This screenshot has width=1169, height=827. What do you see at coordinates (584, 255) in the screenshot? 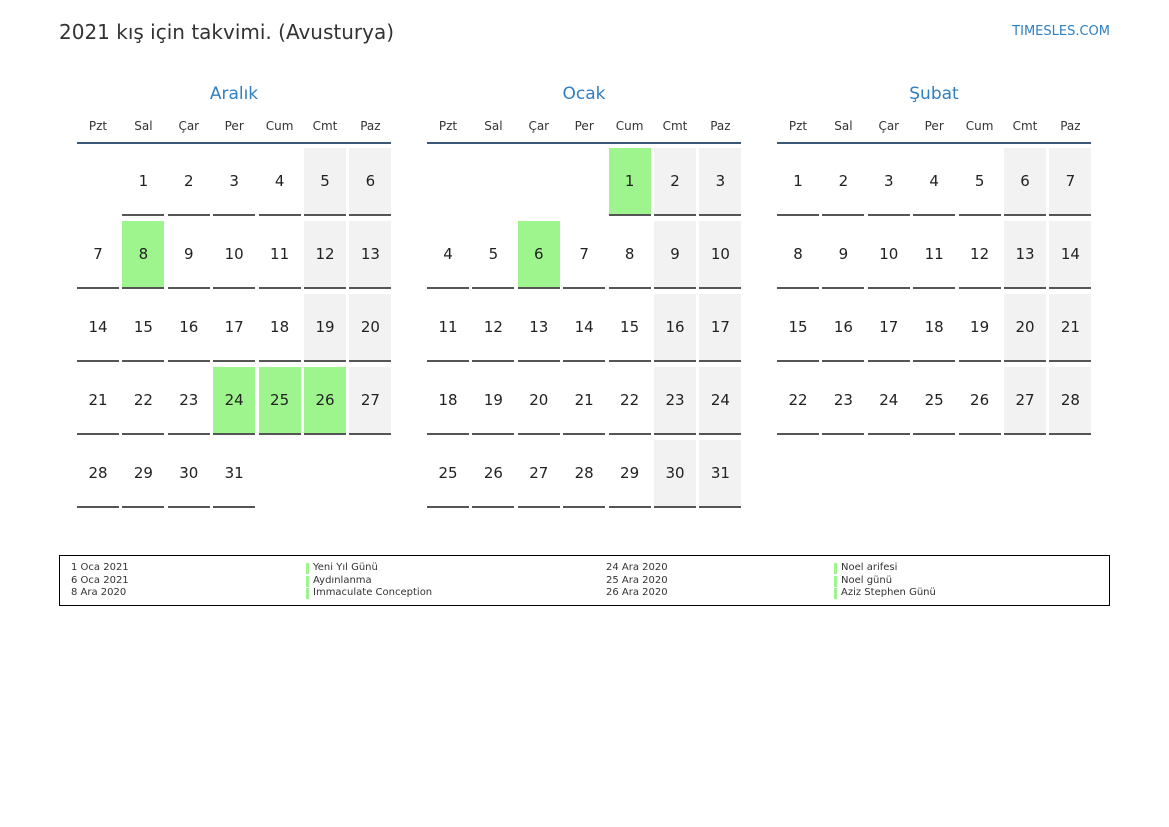
I see `day-cell: 7` at bounding box center [584, 255].